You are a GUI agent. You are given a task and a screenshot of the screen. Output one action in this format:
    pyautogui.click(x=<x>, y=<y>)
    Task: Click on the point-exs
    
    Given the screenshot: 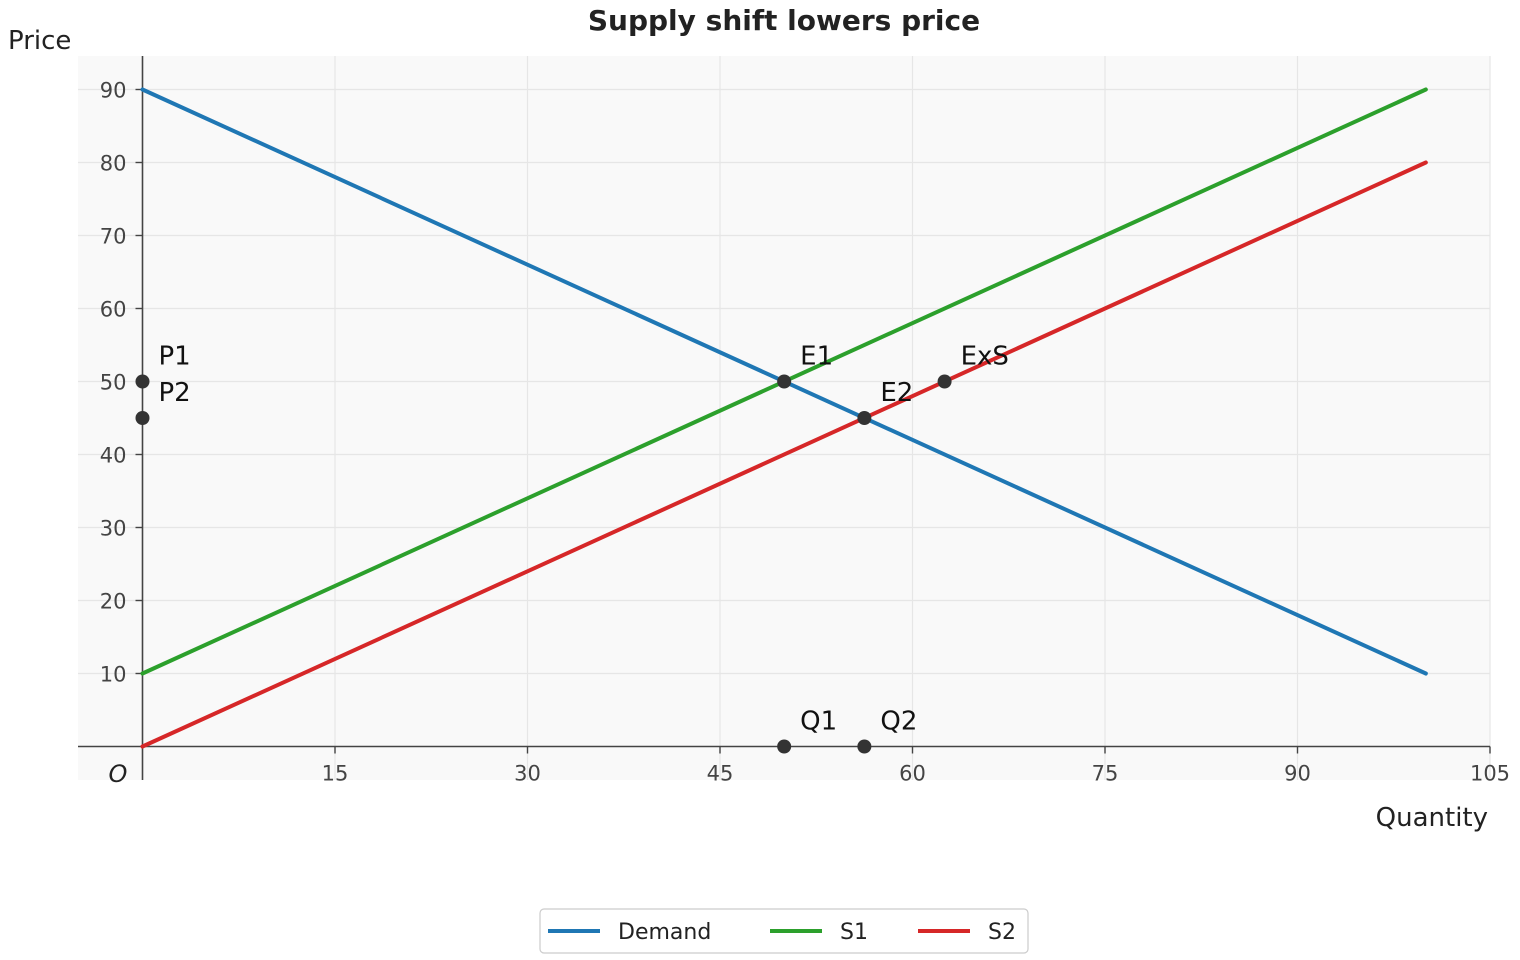 What is the action you would take?
    pyautogui.click(x=944, y=381)
    